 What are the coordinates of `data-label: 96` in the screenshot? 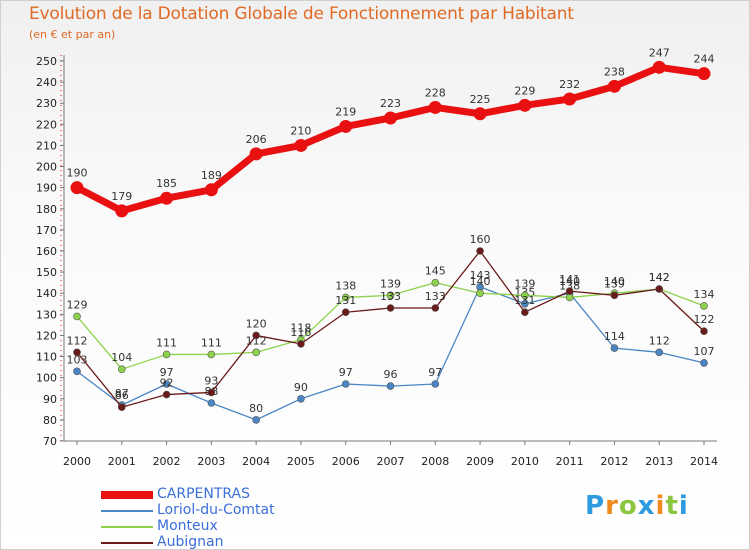 It's located at (391, 374).